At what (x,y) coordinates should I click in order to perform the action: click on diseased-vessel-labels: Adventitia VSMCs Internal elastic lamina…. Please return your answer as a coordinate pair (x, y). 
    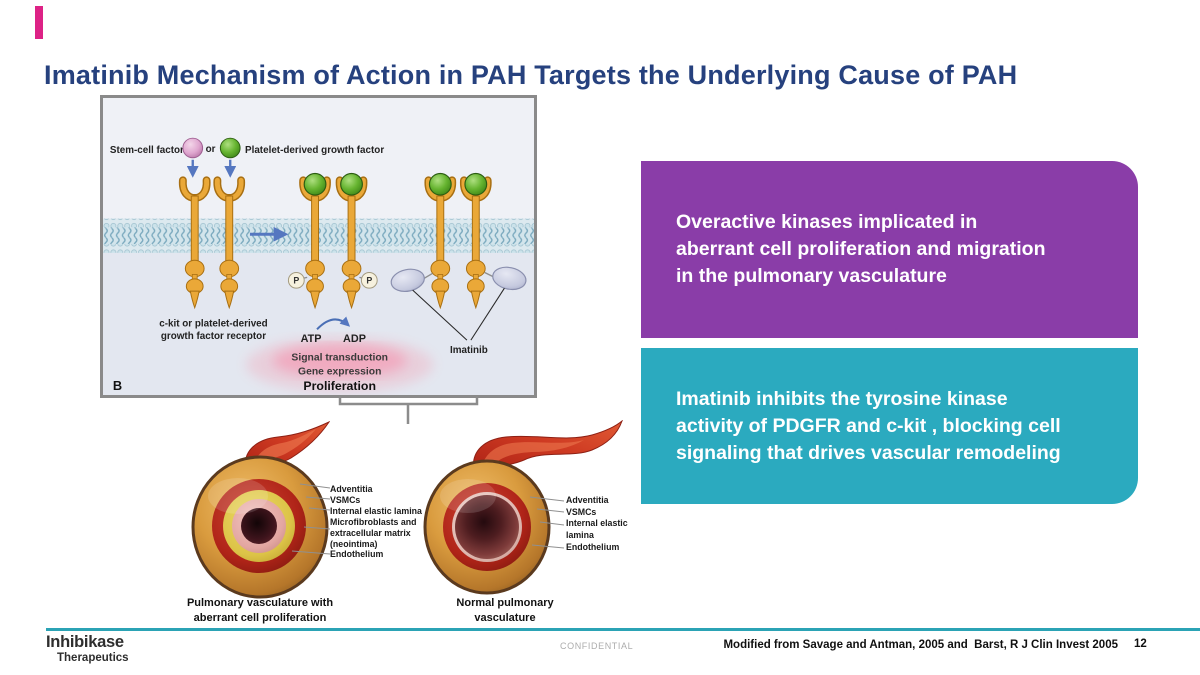
    Looking at the image, I should click on (385, 522).